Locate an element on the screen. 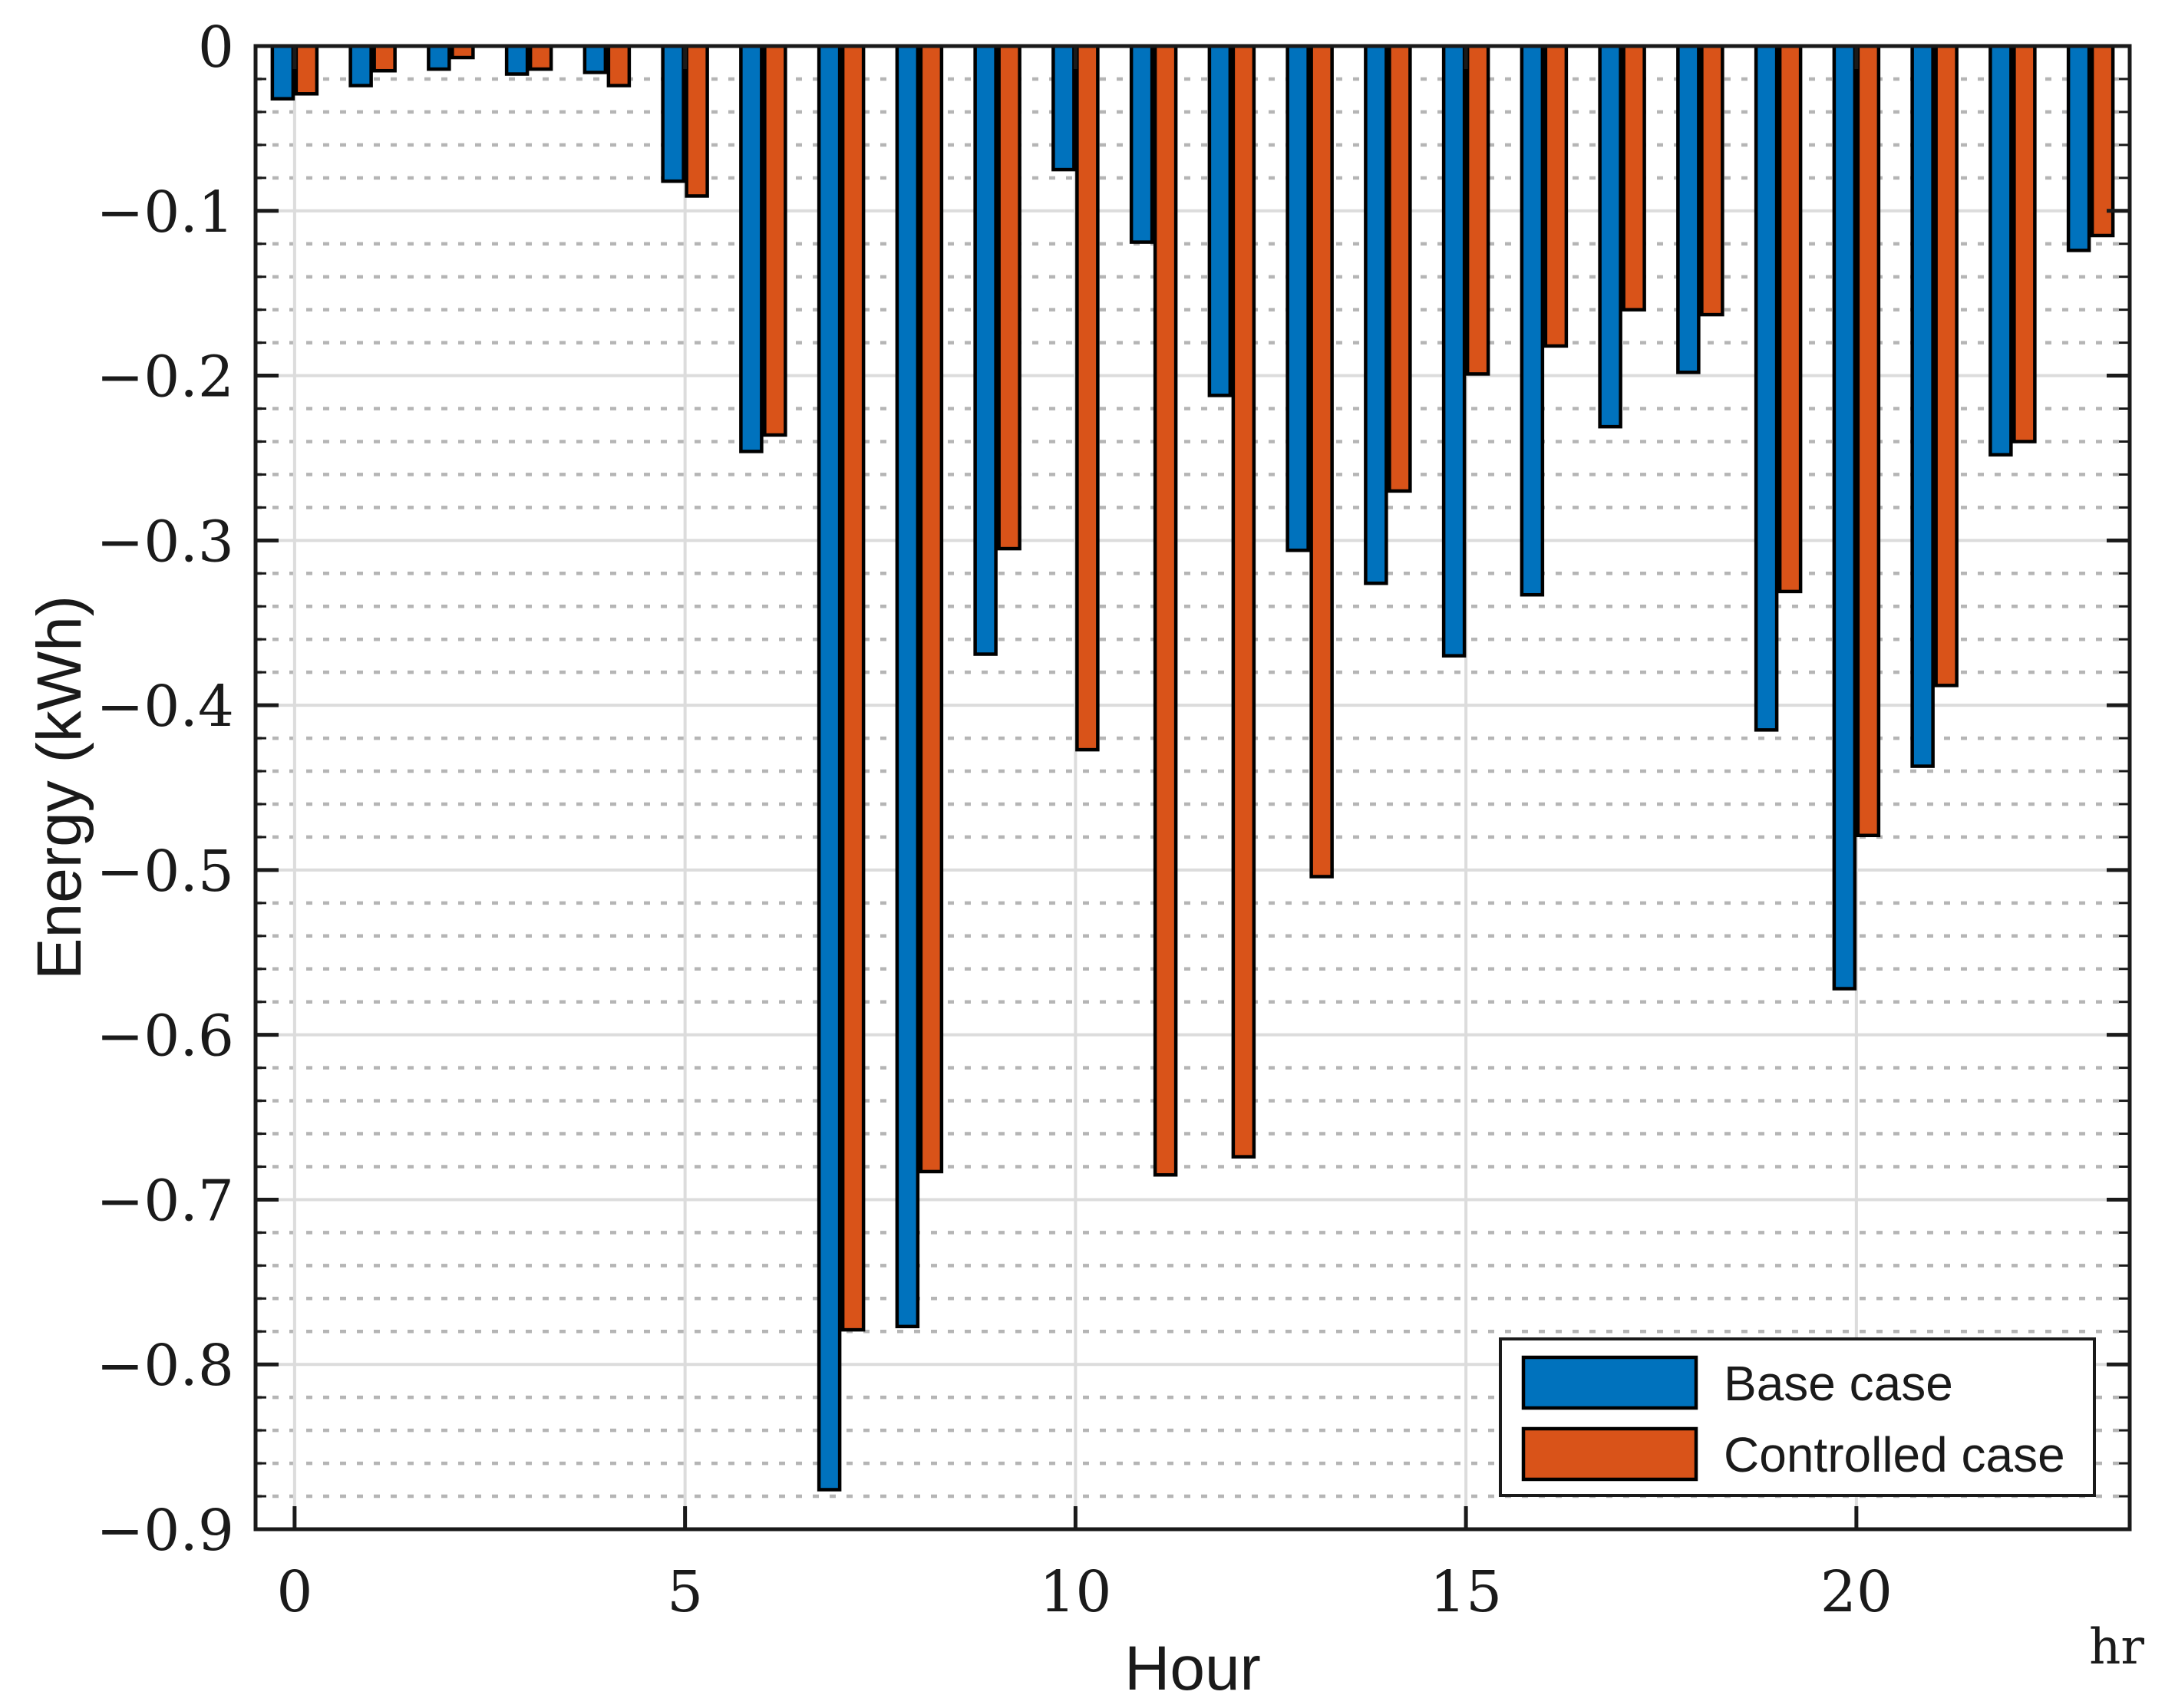 The height and width of the screenshot is (1708, 2165). legend-label-base-case: Base case is located at coordinates (1838, 1383).